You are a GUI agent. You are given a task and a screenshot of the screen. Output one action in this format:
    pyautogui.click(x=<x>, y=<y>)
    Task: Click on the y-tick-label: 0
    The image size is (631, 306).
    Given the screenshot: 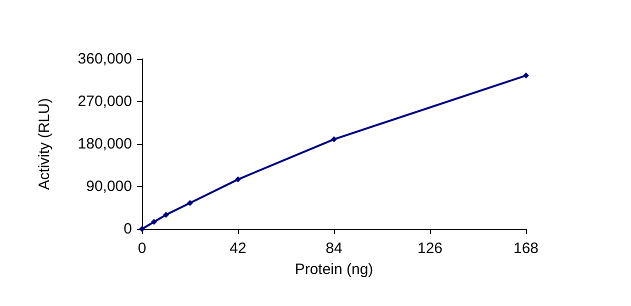 What is the action you would take?
    pyautogui.click(x=128, y=229)
    